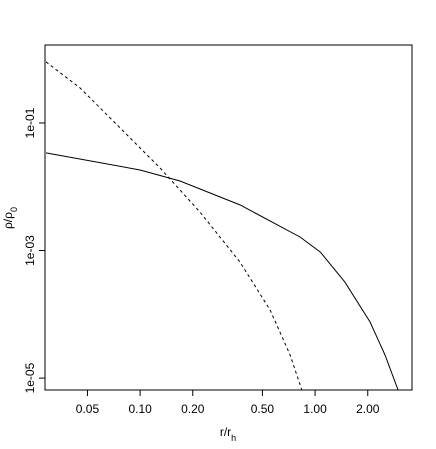  What do you see at coordinates (88, 409) in the screenshot?
I see `x-tick-label: 0.05` at bounding box center [88, 409].